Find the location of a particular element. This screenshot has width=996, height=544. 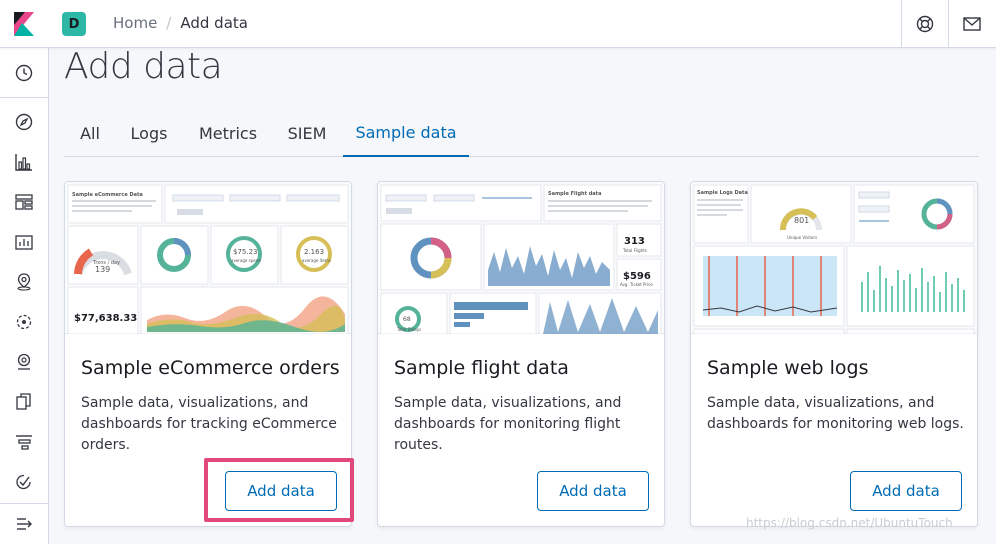

kibana-logo-icon is located at coordinates (24, 24).